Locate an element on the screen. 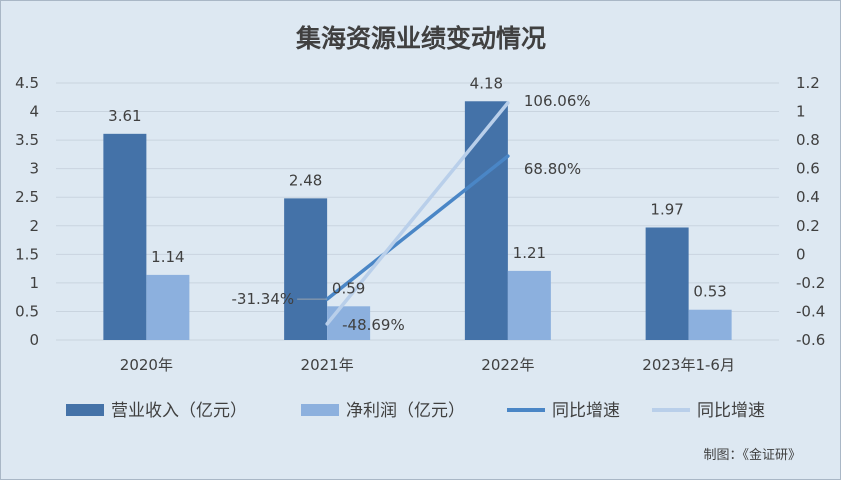  right-tick-label: -0.4 is located at coordinates (810, 311).